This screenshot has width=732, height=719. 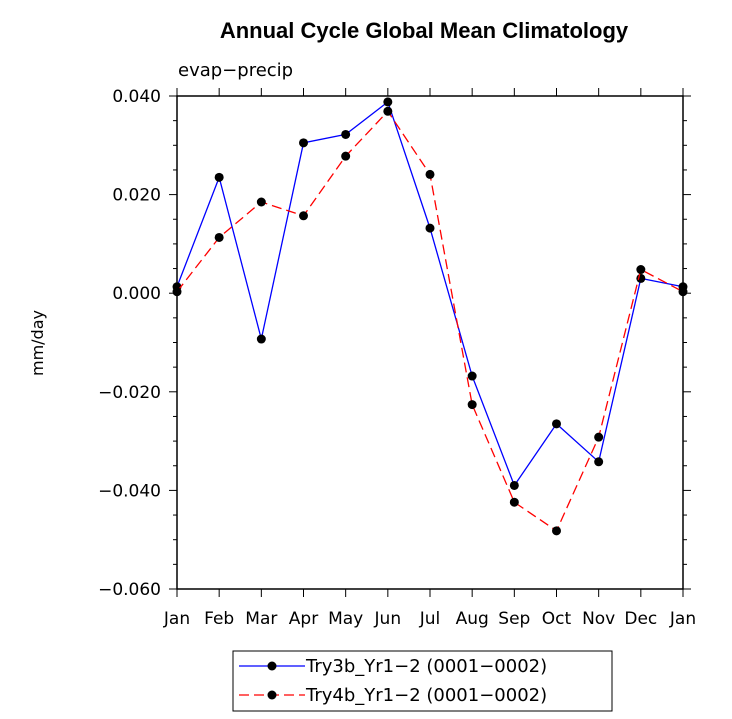 What do you see at coordinates (426, 695) in the screenshot?
I see `legend-label: Try4b_Yr1−2 (0001−0002)` at bounding box center [426, 695].